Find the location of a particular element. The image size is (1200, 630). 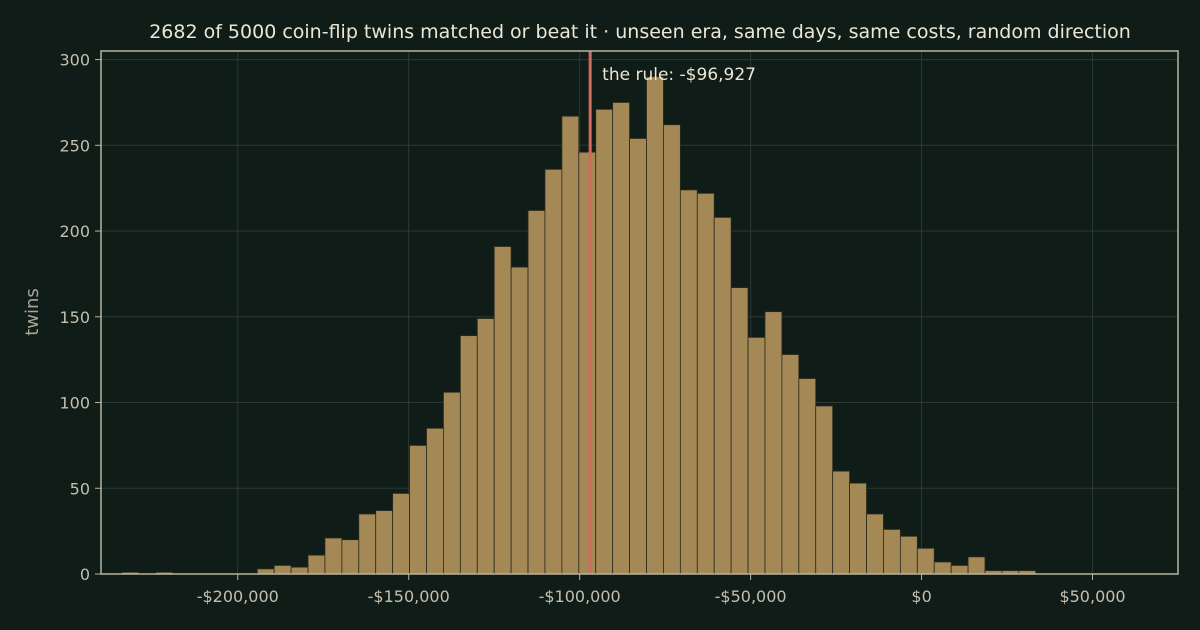

x-tick-label: -$50,000 is located at coordinates (751, 596).